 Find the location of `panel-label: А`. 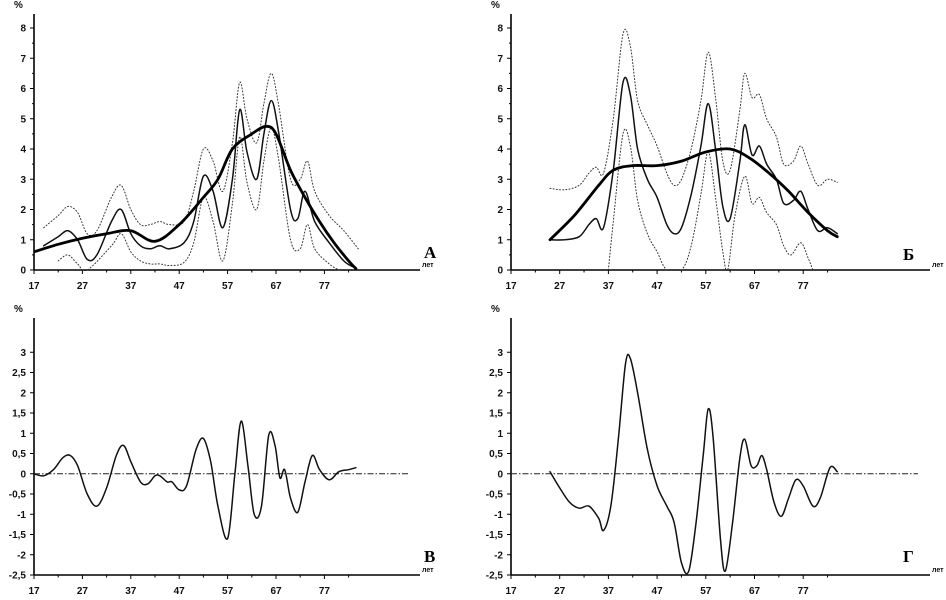

panel-label: А is located at coordinates (430, 252).